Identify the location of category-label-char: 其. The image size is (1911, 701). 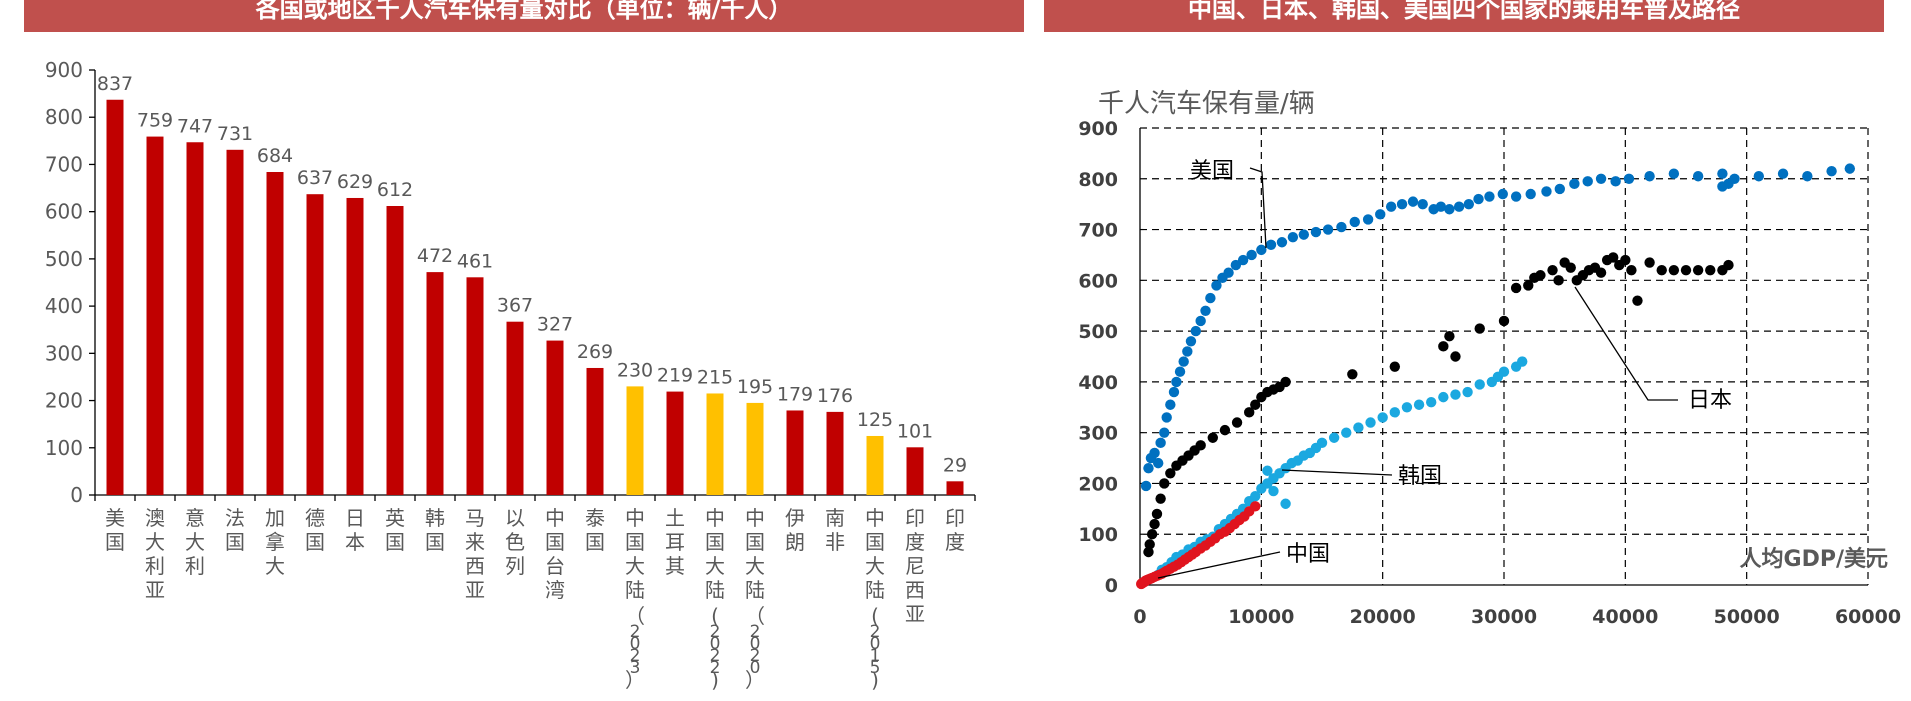
(675, 566).